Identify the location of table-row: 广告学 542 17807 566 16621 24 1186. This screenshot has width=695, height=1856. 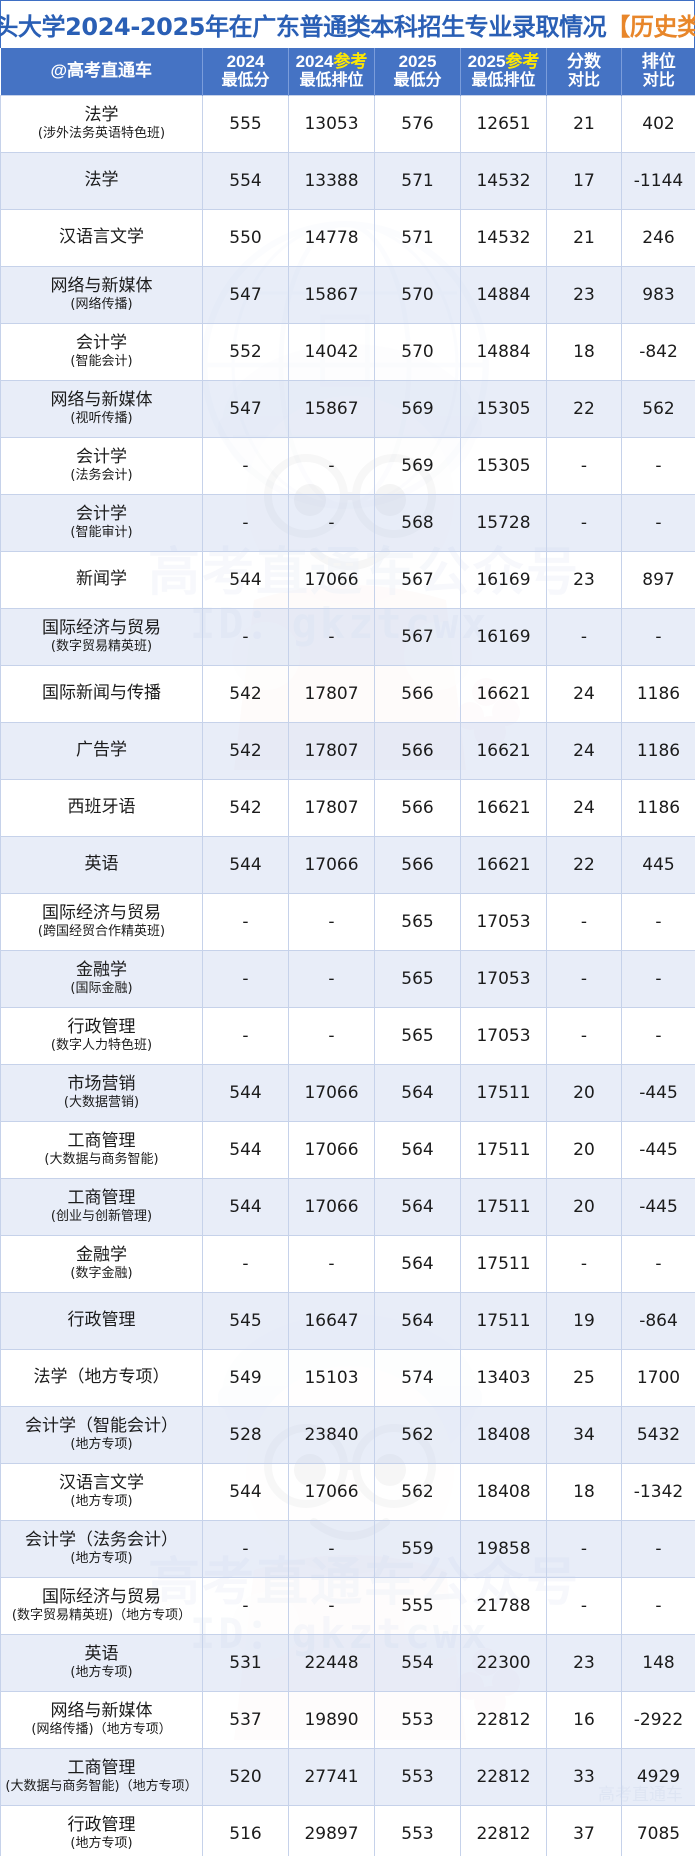
(347, 750).